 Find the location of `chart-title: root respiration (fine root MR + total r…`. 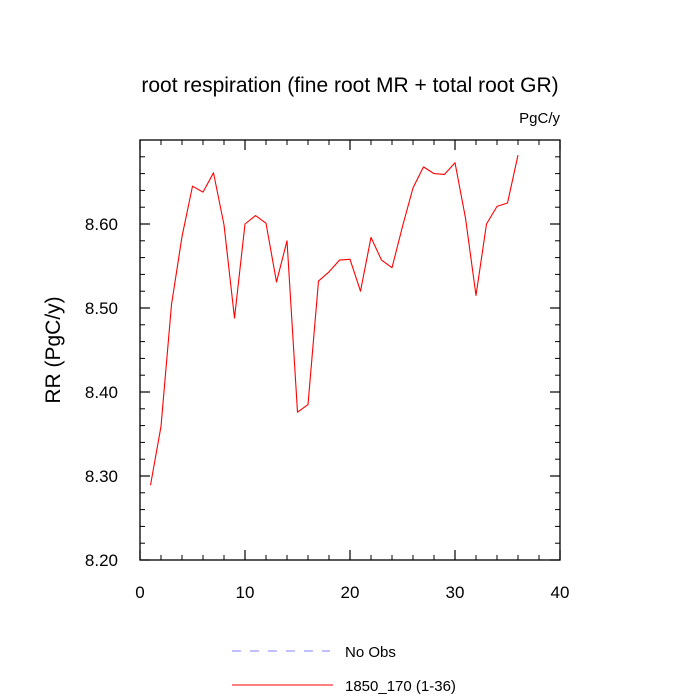

chart-title: root respiration (fine root MR + total r… is located at coordinates (349, 85).